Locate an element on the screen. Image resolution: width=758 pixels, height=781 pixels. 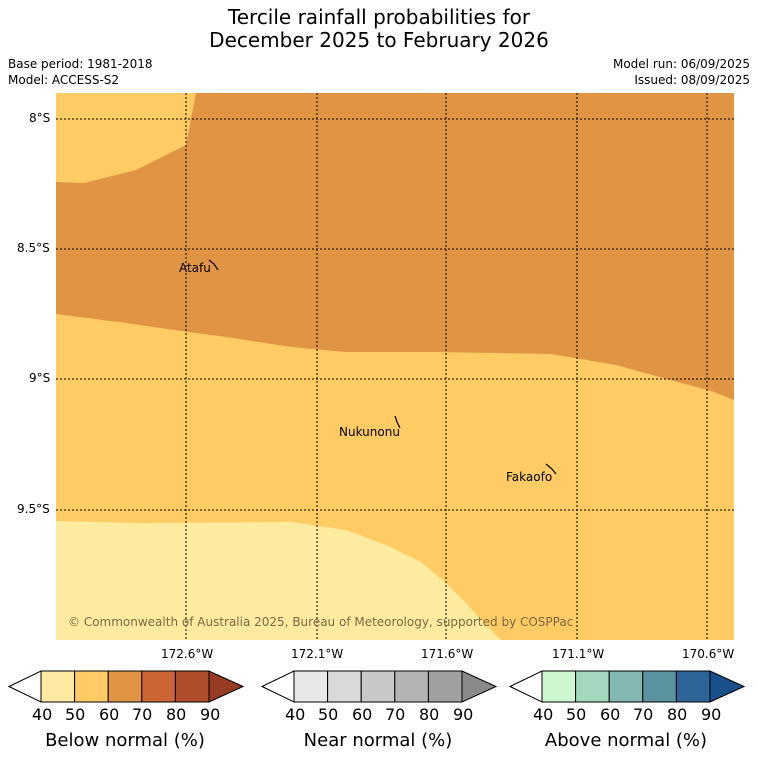
near-normal-label: Near normal (%) is located at coordinates (378, 740).